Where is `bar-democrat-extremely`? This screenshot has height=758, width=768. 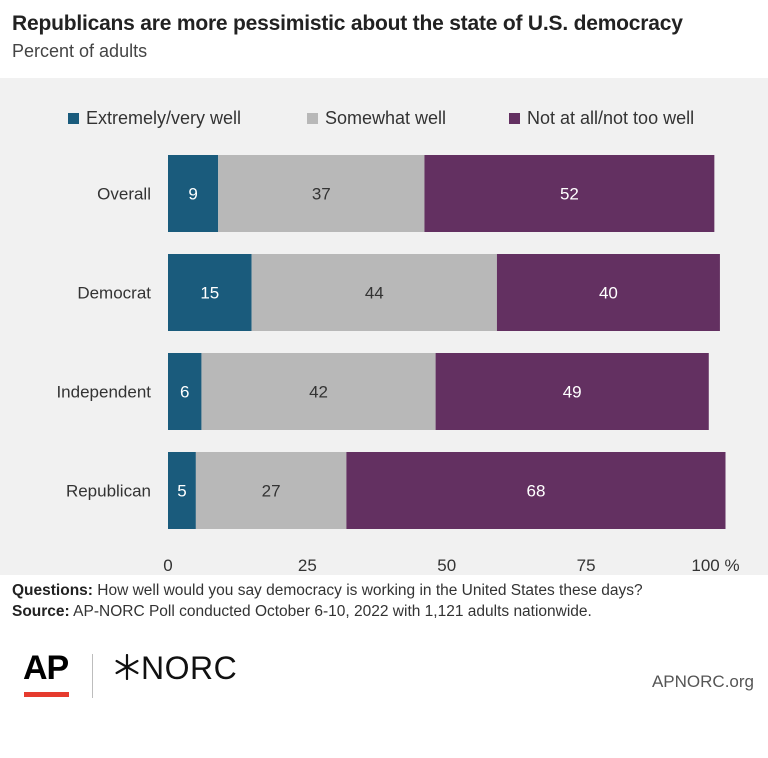
bar-democrat-extremely is located at coordinates (210, 292).